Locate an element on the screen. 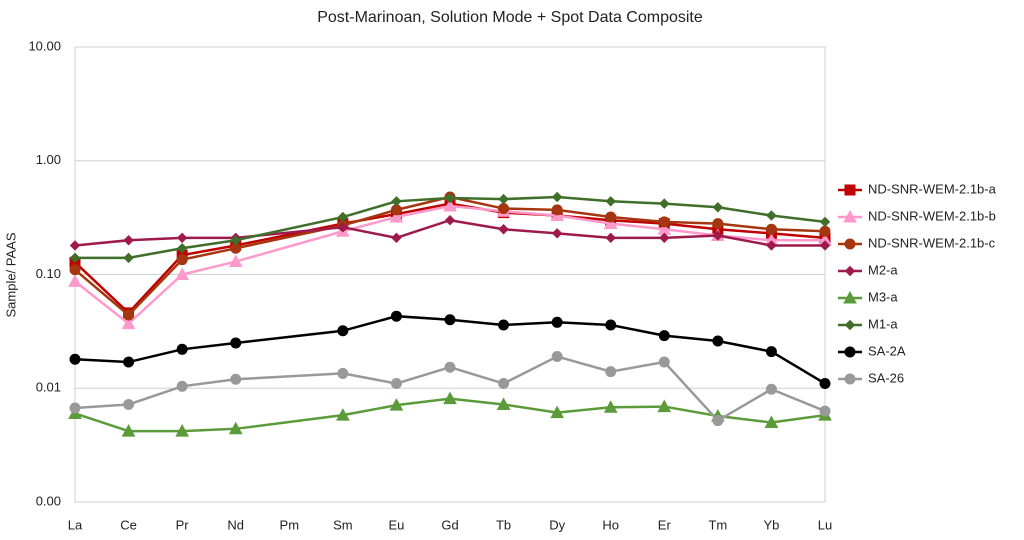 This screenshot has height=540, width=1024. y-tick-label: 0.00 is located at coordinates (48, 500).